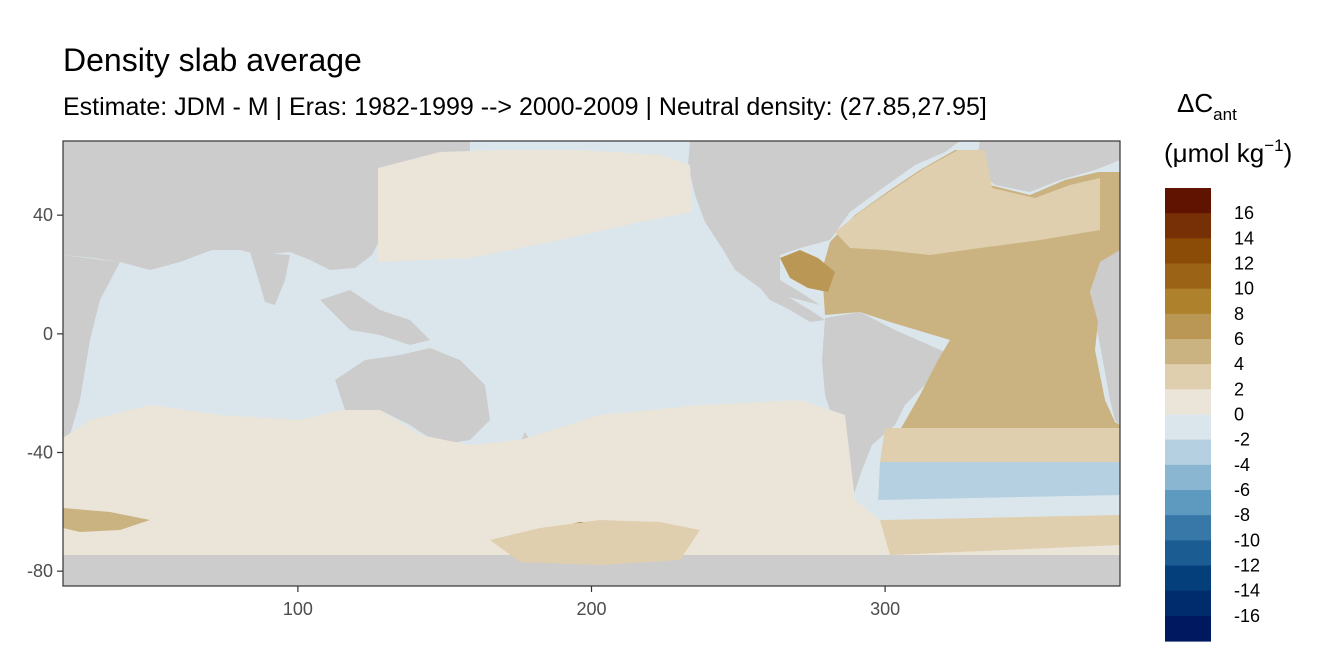 The width and height of the screenshot is (1344, 672). Describe the element at coordinates (1247, 591) in the screenshot. I see `legend-label: -14` at that location.